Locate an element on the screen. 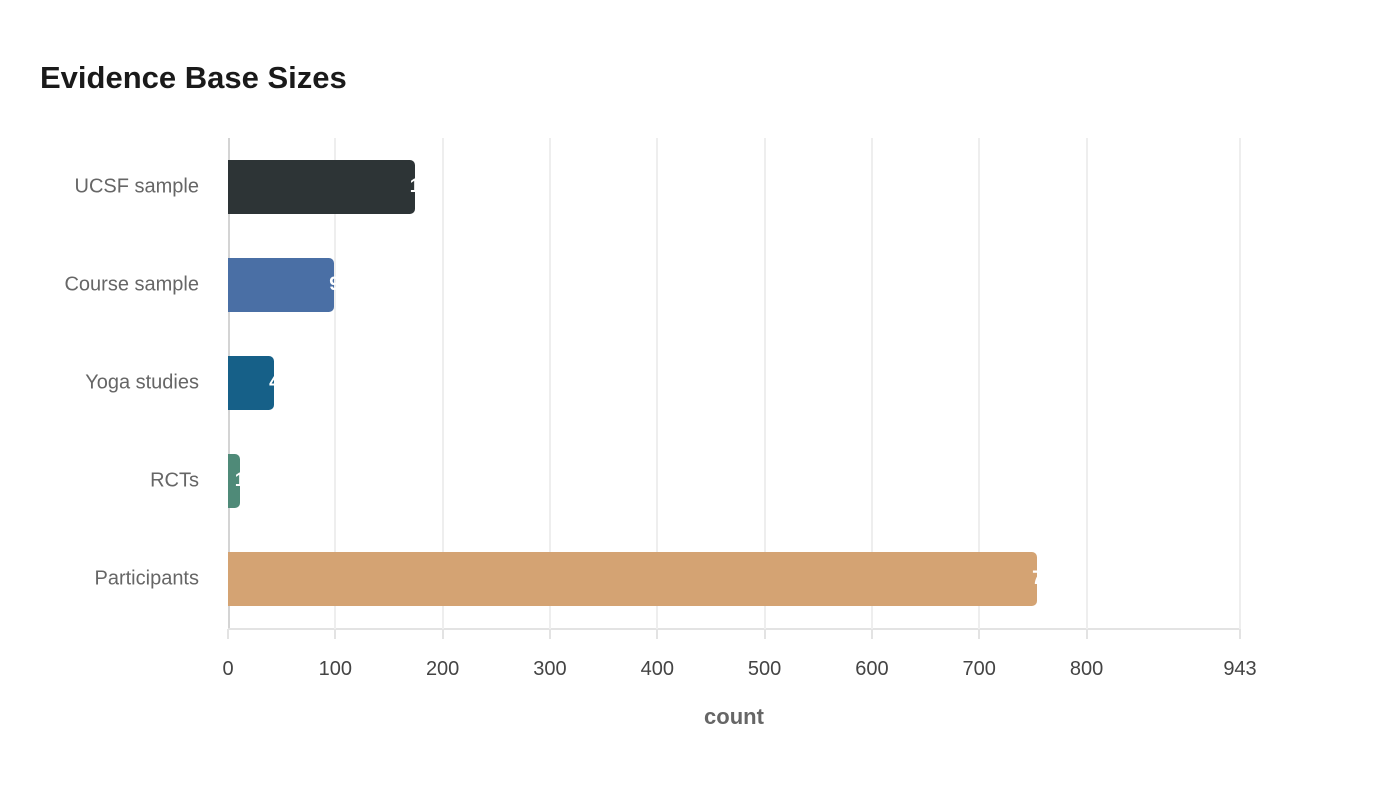  category-label: RCTs is located at coordinates (174, 480).